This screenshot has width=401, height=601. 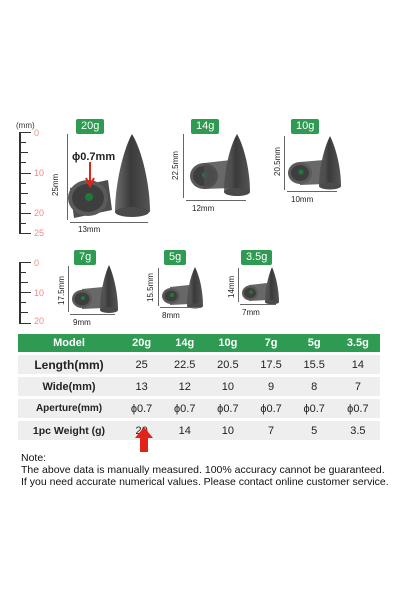 I want to click on table-cell: 8, so click(x=314, y=386).